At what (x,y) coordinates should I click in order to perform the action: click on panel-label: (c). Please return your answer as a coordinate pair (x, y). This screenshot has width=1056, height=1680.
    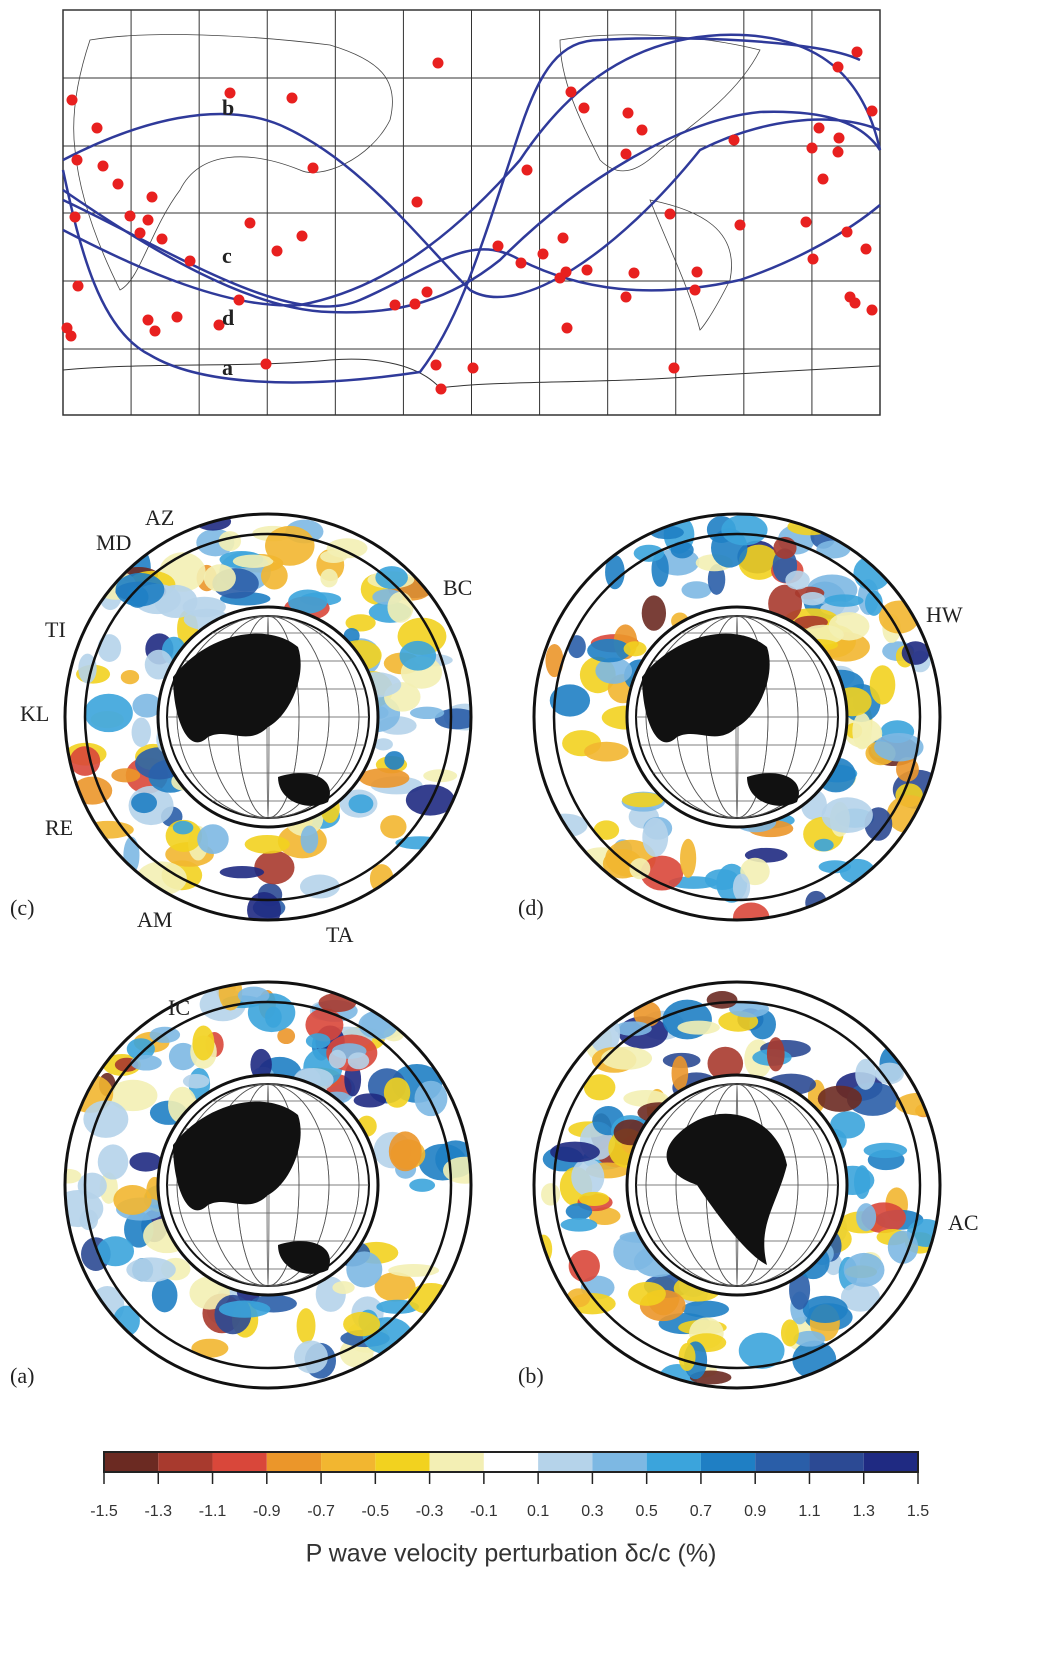
    Looking at the image, I should click on (22, 907).